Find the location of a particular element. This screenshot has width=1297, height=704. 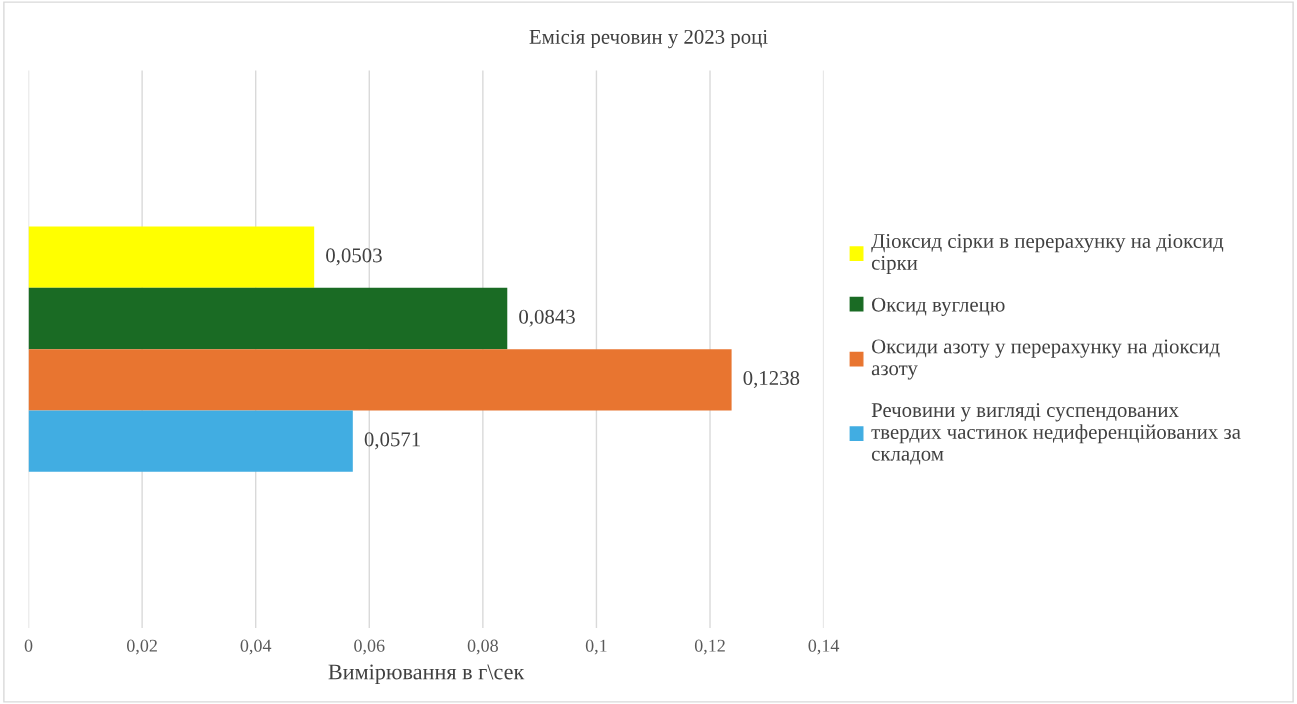

data-label: 0,0503 is located at coordinates (354, 257).